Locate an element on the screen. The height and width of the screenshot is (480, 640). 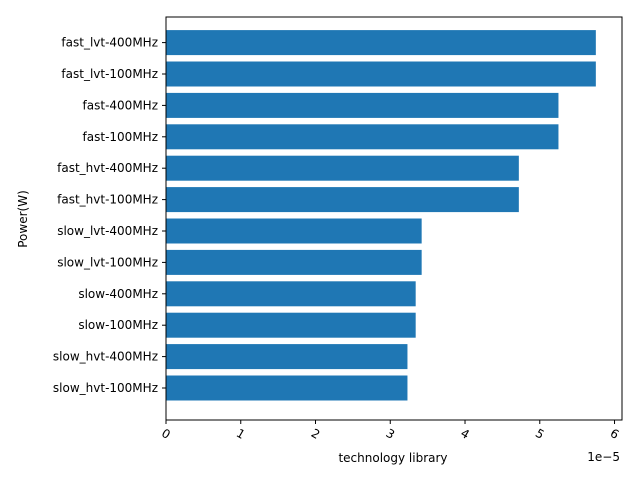
y-tick-label: slow_hvt-400MHz is located at coordinates (105, 357).